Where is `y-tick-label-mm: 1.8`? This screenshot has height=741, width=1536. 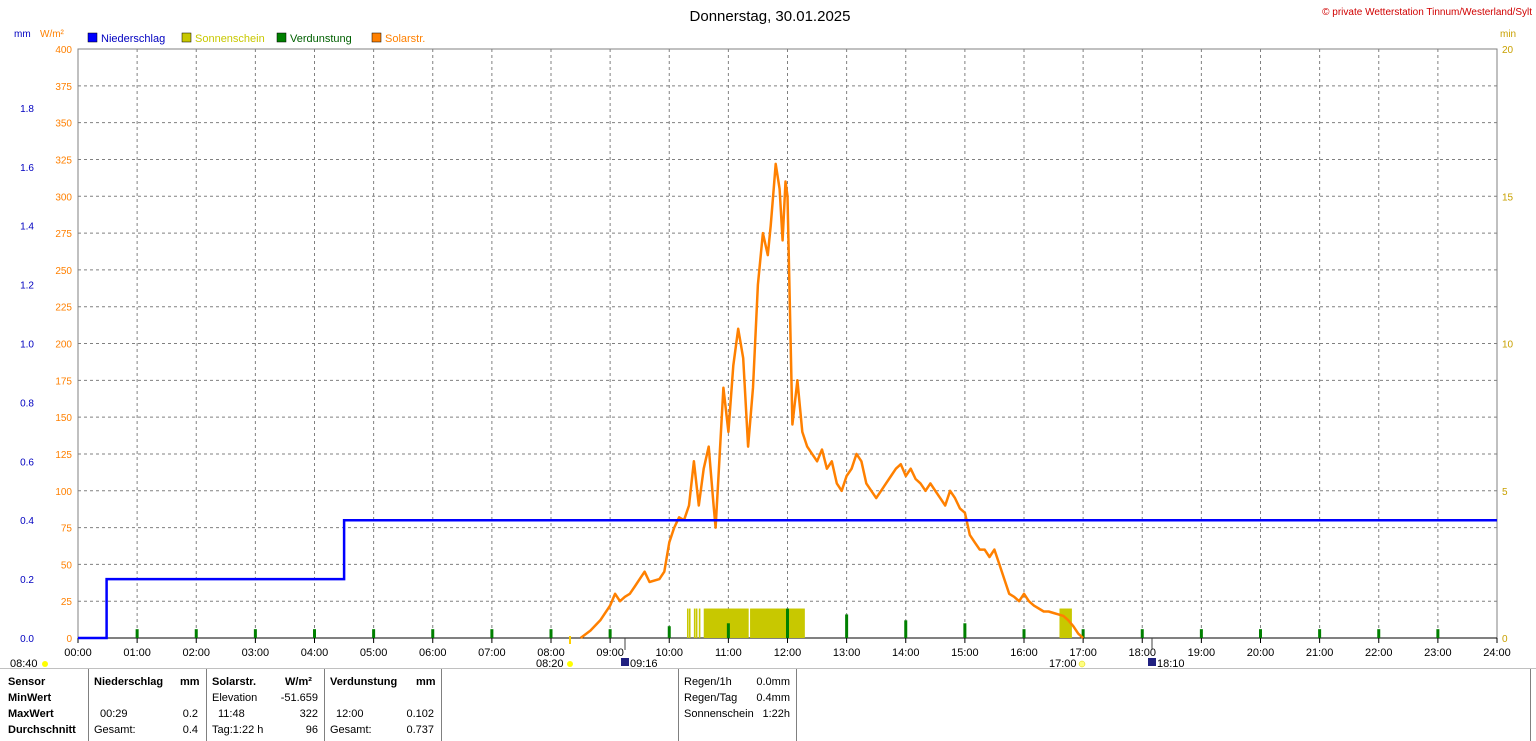
y-tick-label-mm: 1.8 is located at coordinates (27, 109).